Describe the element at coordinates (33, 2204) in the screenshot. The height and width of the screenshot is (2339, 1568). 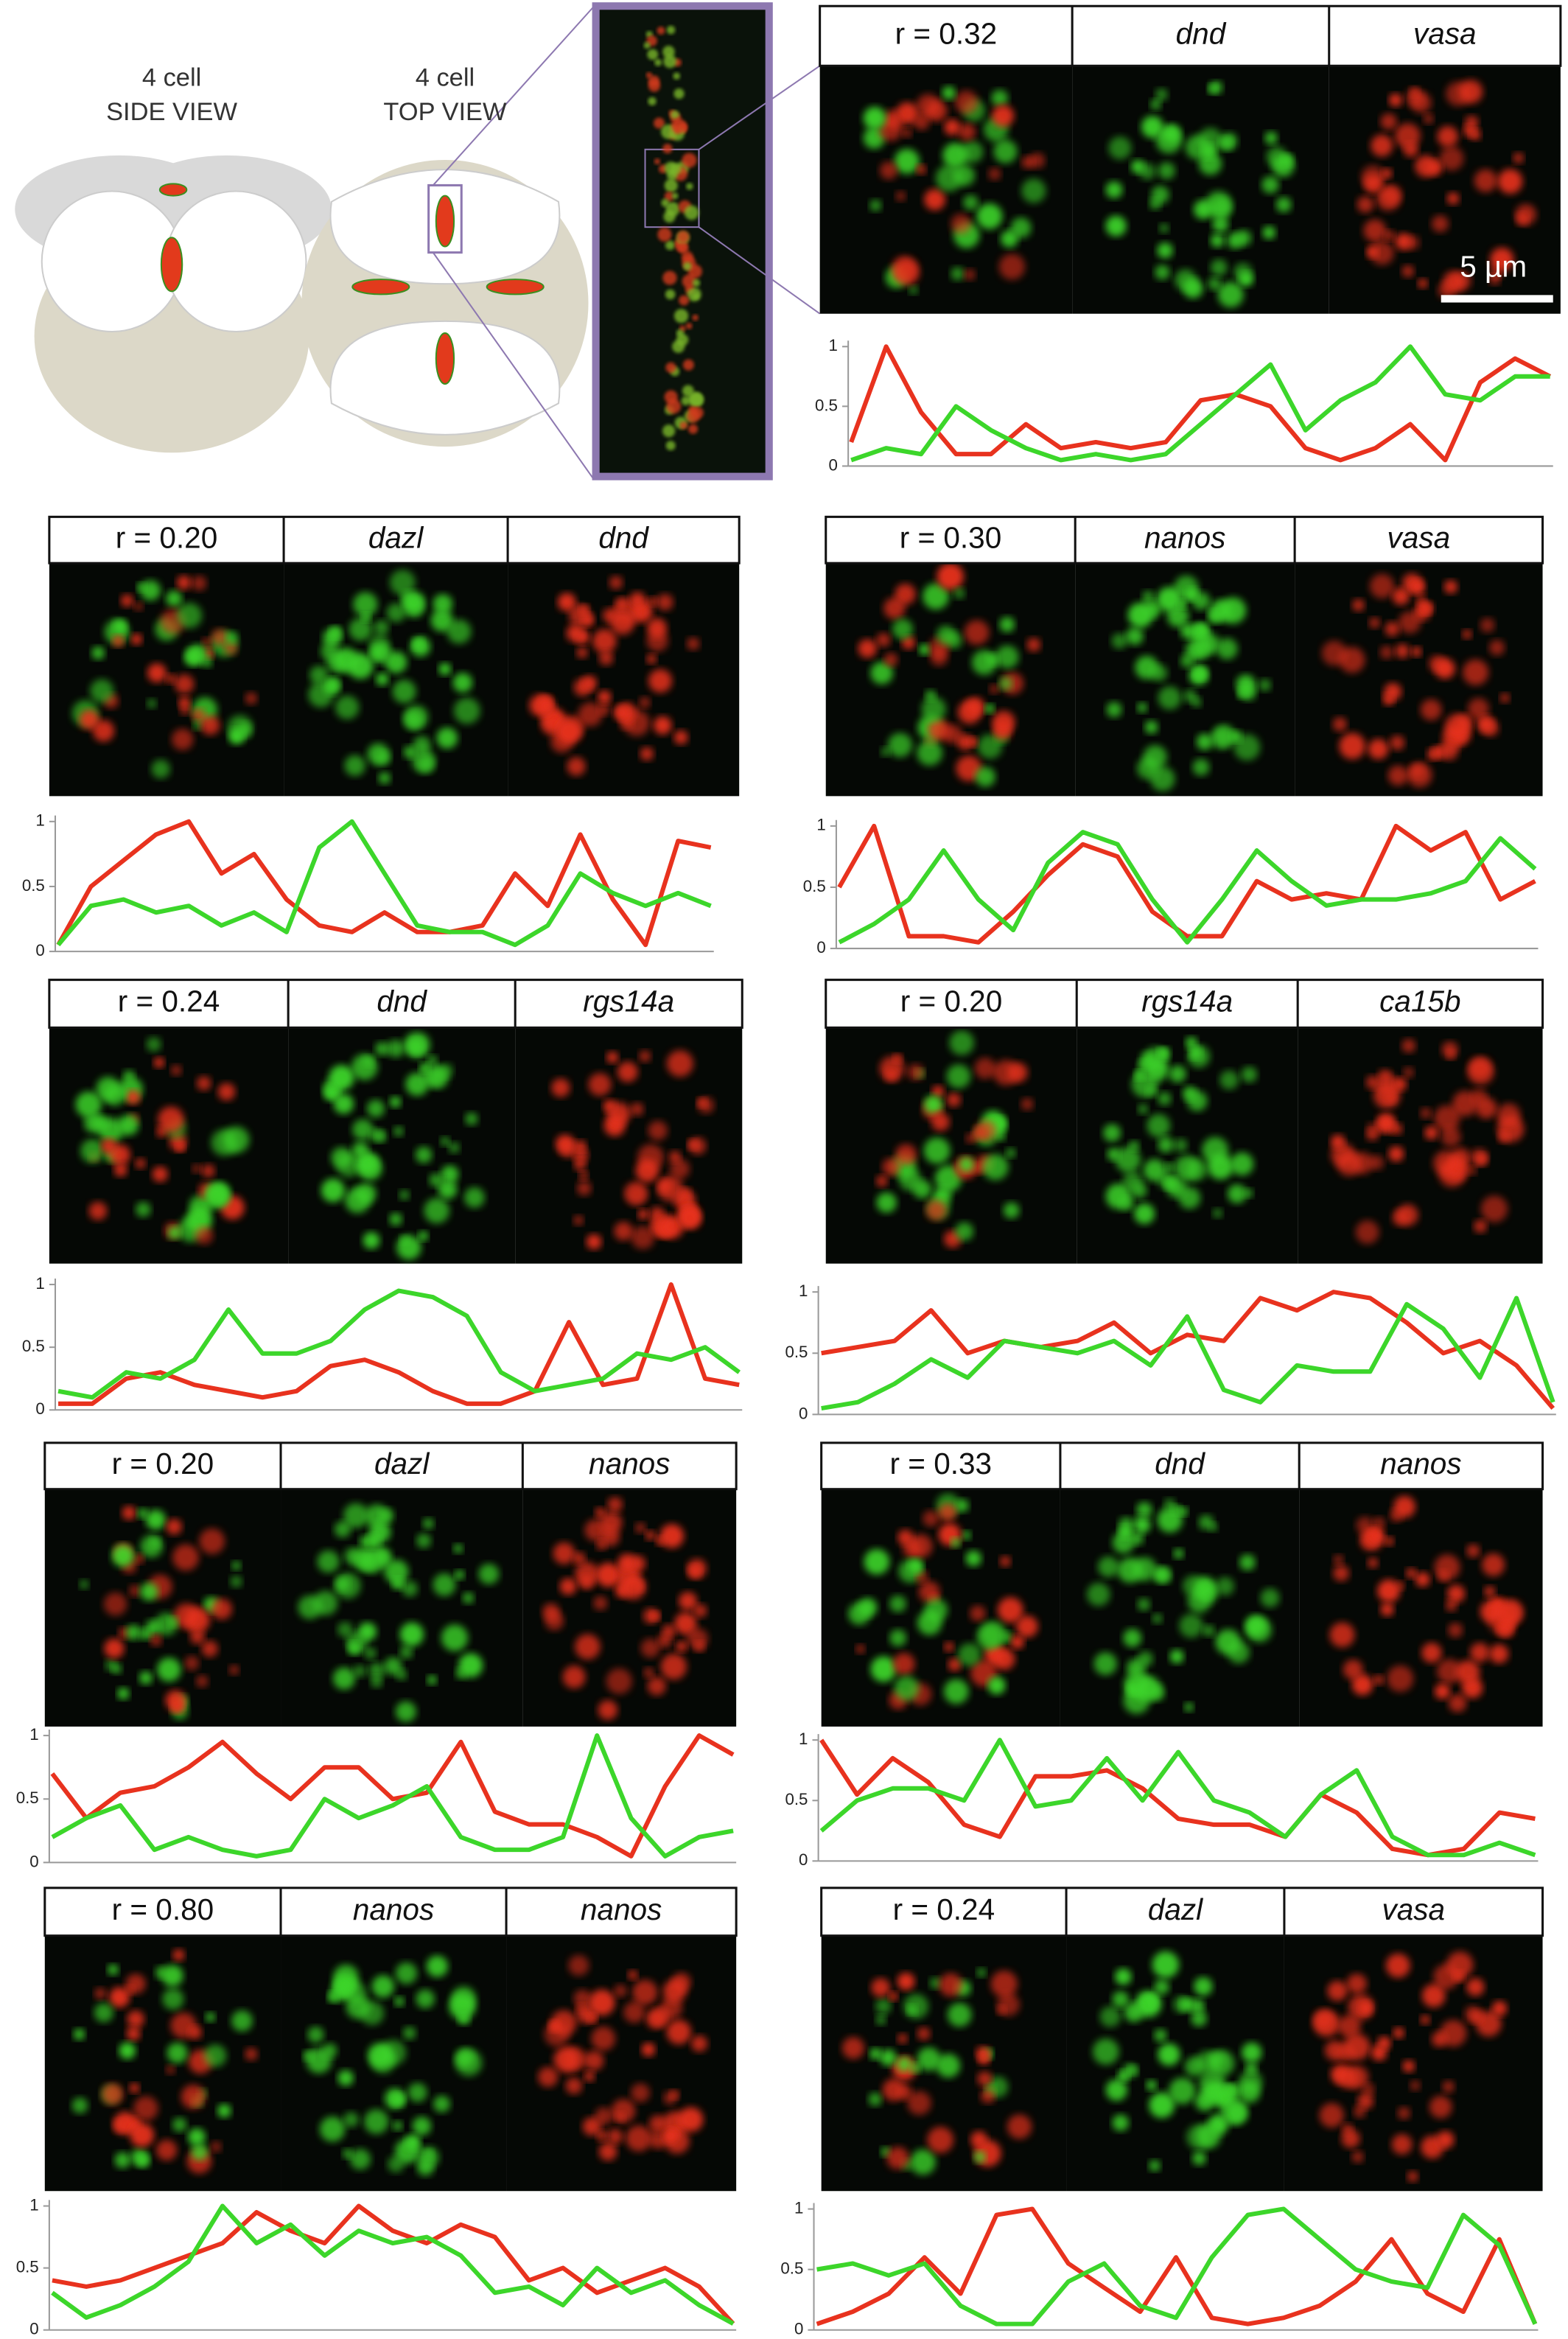
I see `y-tick-label: 1` at that location.